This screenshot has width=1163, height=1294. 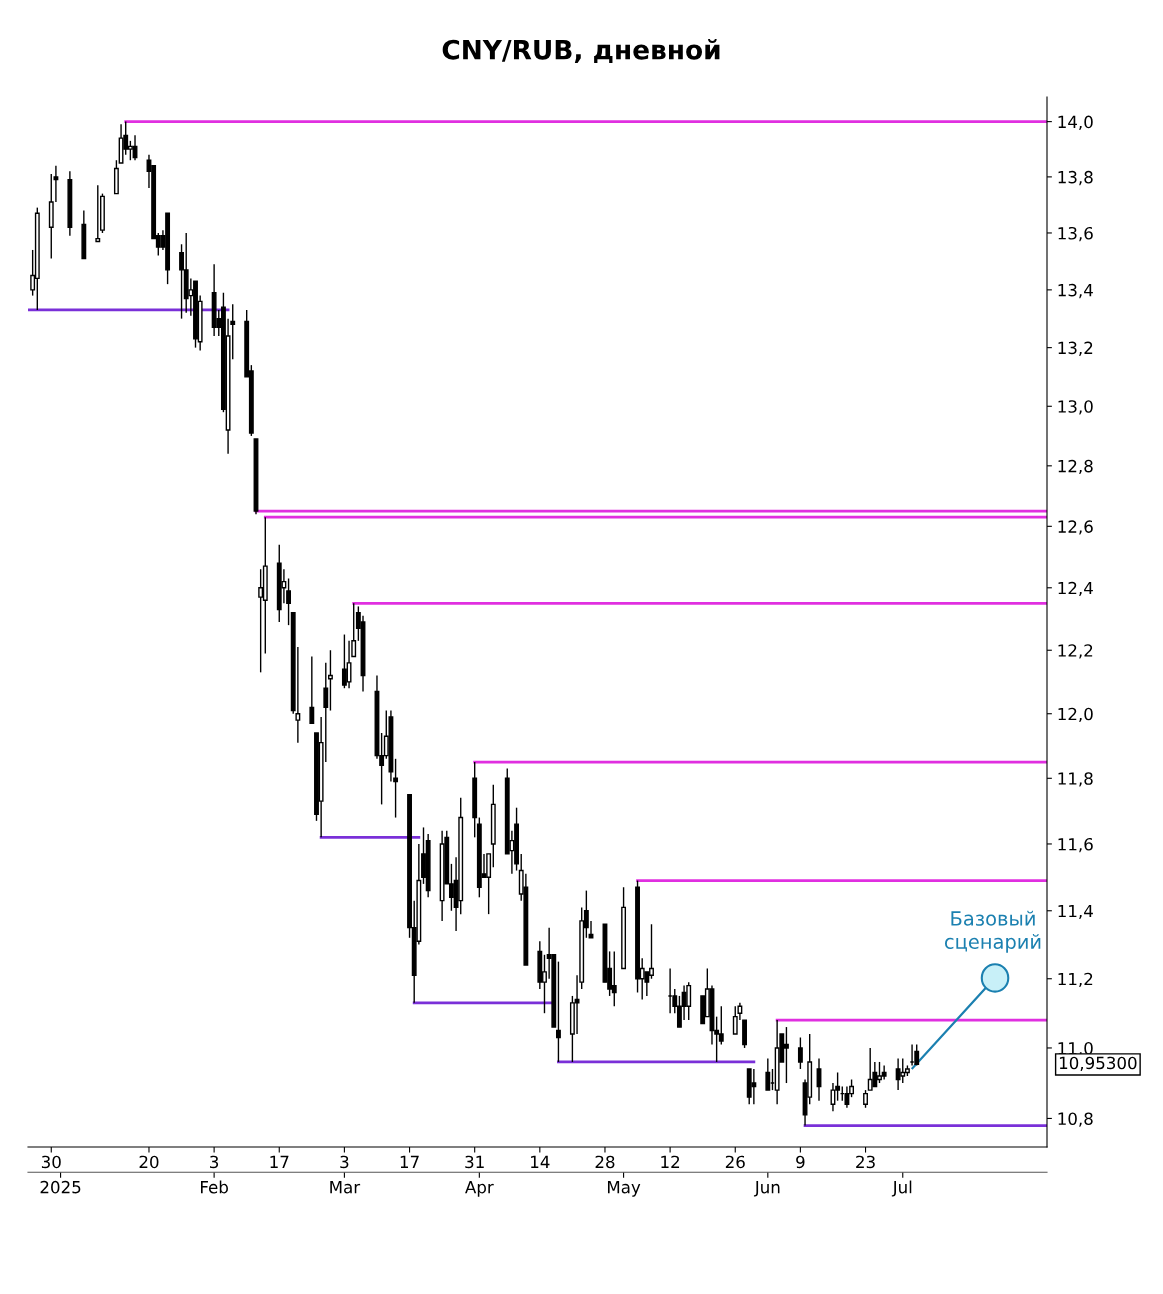 I want to click on annotation: Базовый сценарий, so click(x=993, y=931).